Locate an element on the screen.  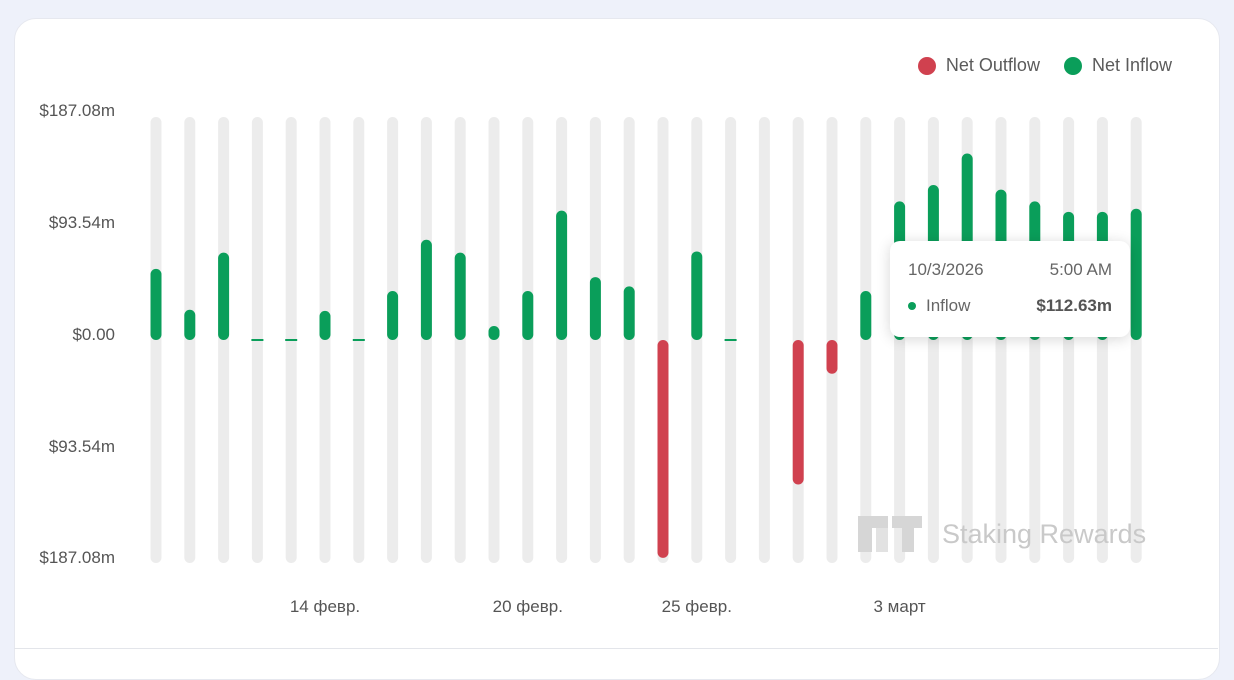
watermark: Staking Rewards is located at coordinates (1002, 534).